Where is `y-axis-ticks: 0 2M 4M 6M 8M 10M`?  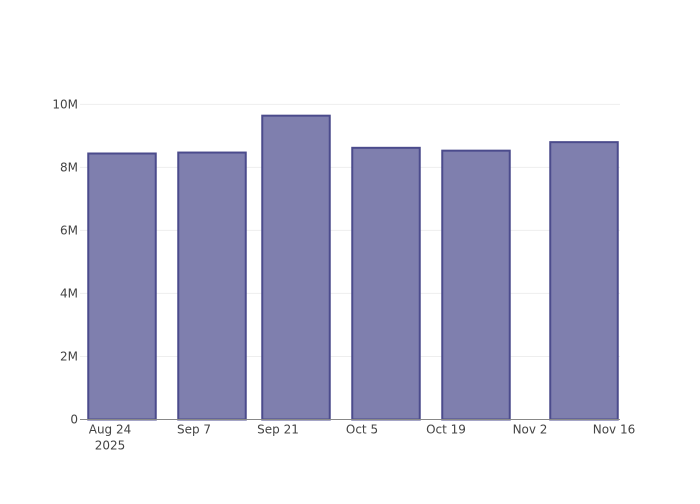
y-axis-ticks: 0 2M 4M 6M 8M 10M is located at coordinates (65, 261).